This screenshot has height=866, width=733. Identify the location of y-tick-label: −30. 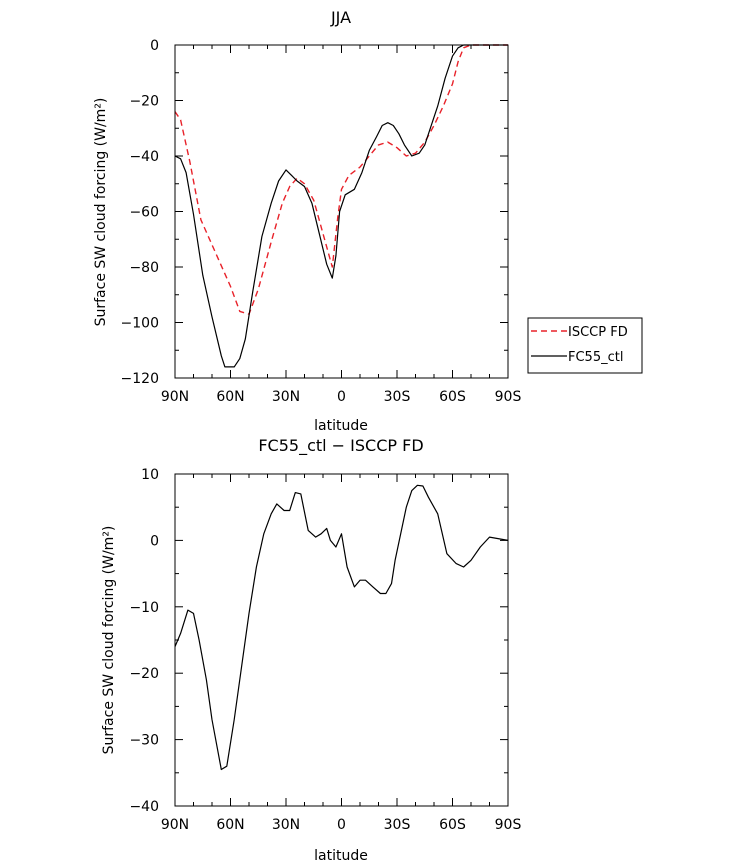
(144, 741).